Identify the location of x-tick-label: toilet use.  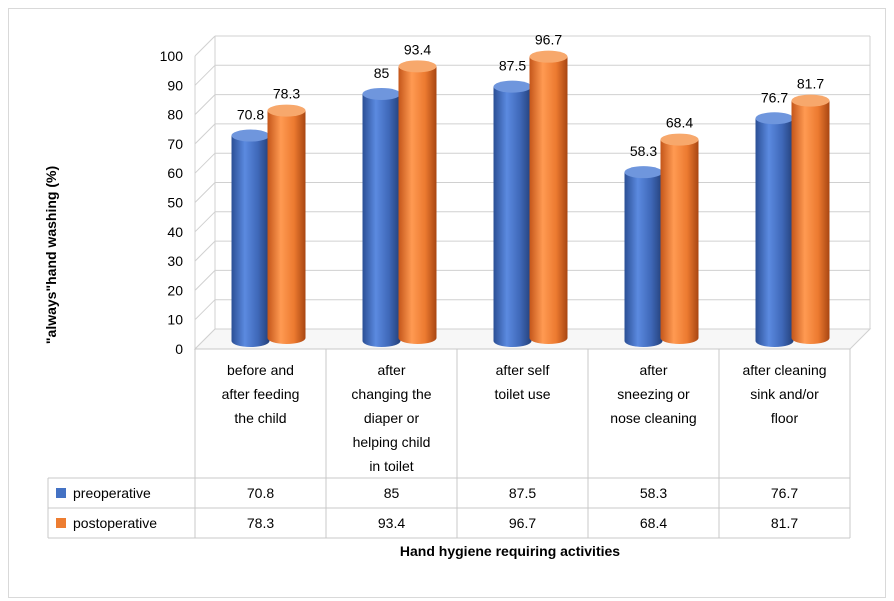
(522, 394).